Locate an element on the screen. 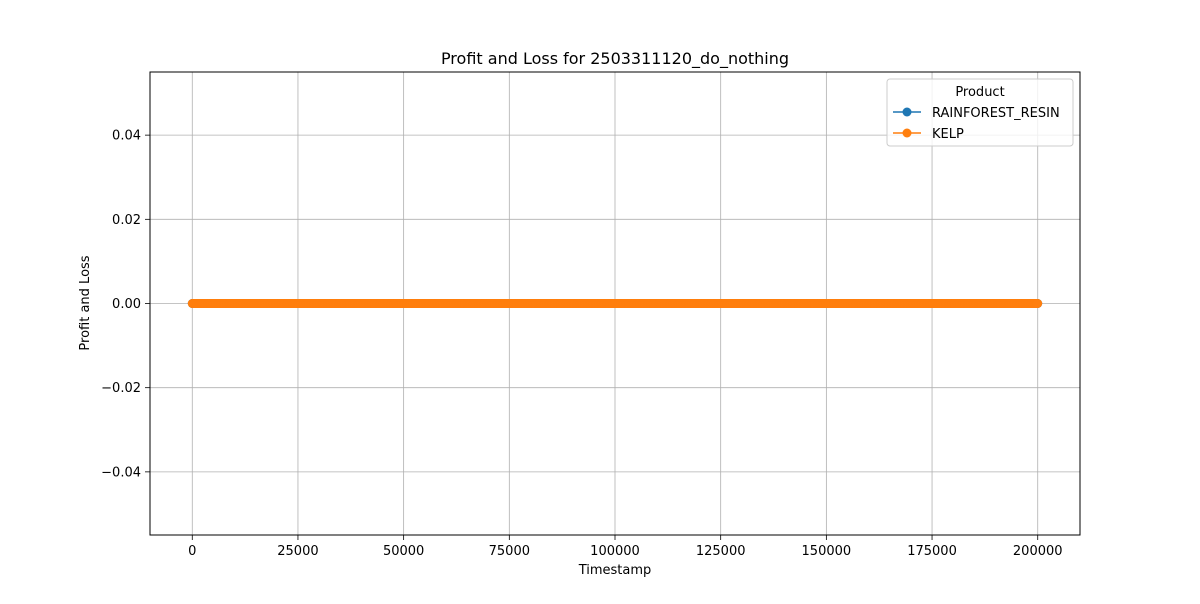  y-tick-label: 0.02 is located at coordinates (126, 220).